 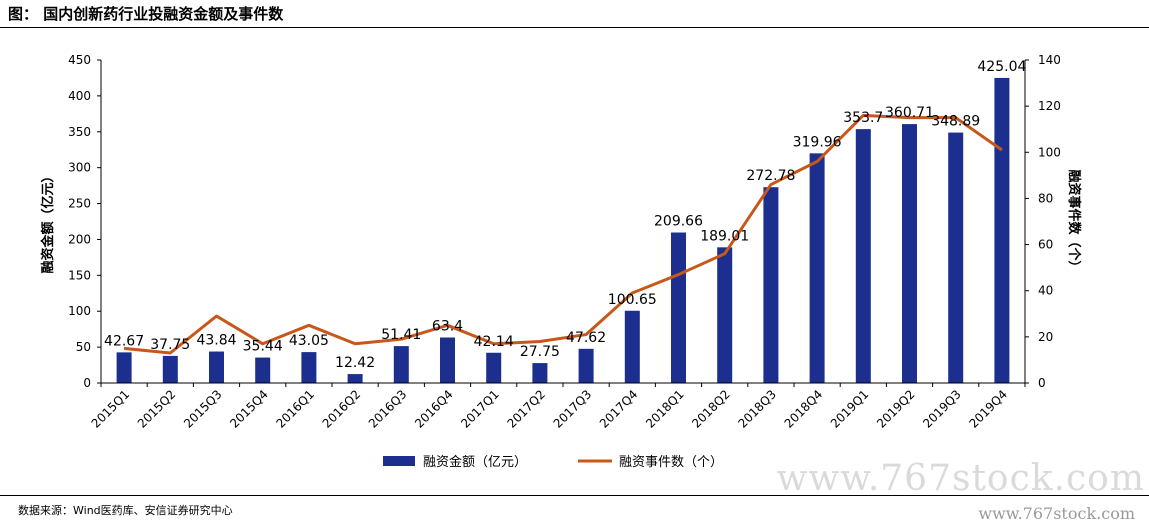 I want to click on x-tick-label: 2015Q2, so click(x=157, y=409).